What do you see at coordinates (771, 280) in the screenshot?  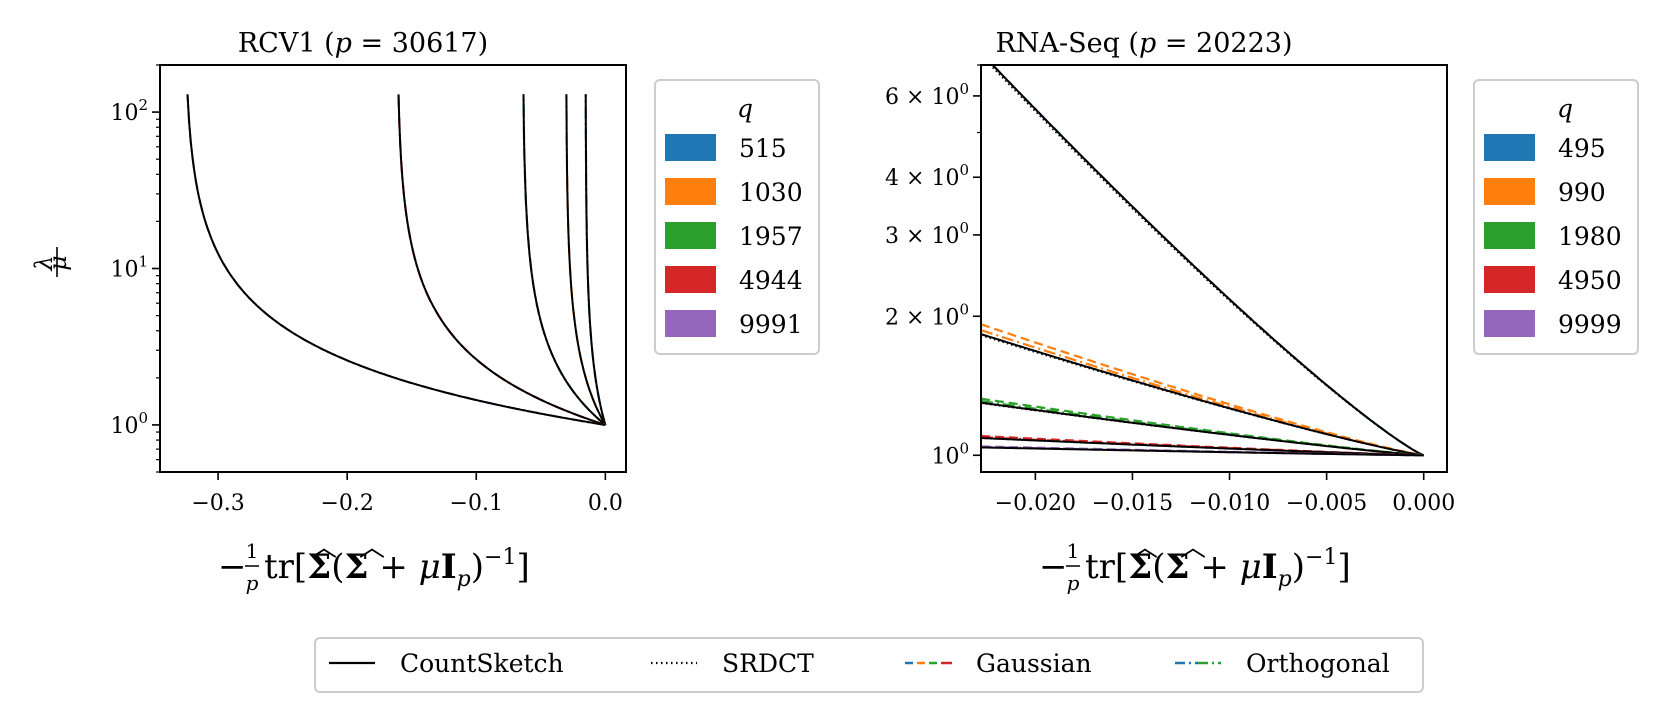 I see `rcv1-legend-label-4944: 4944` at bounding box center [771, 280].